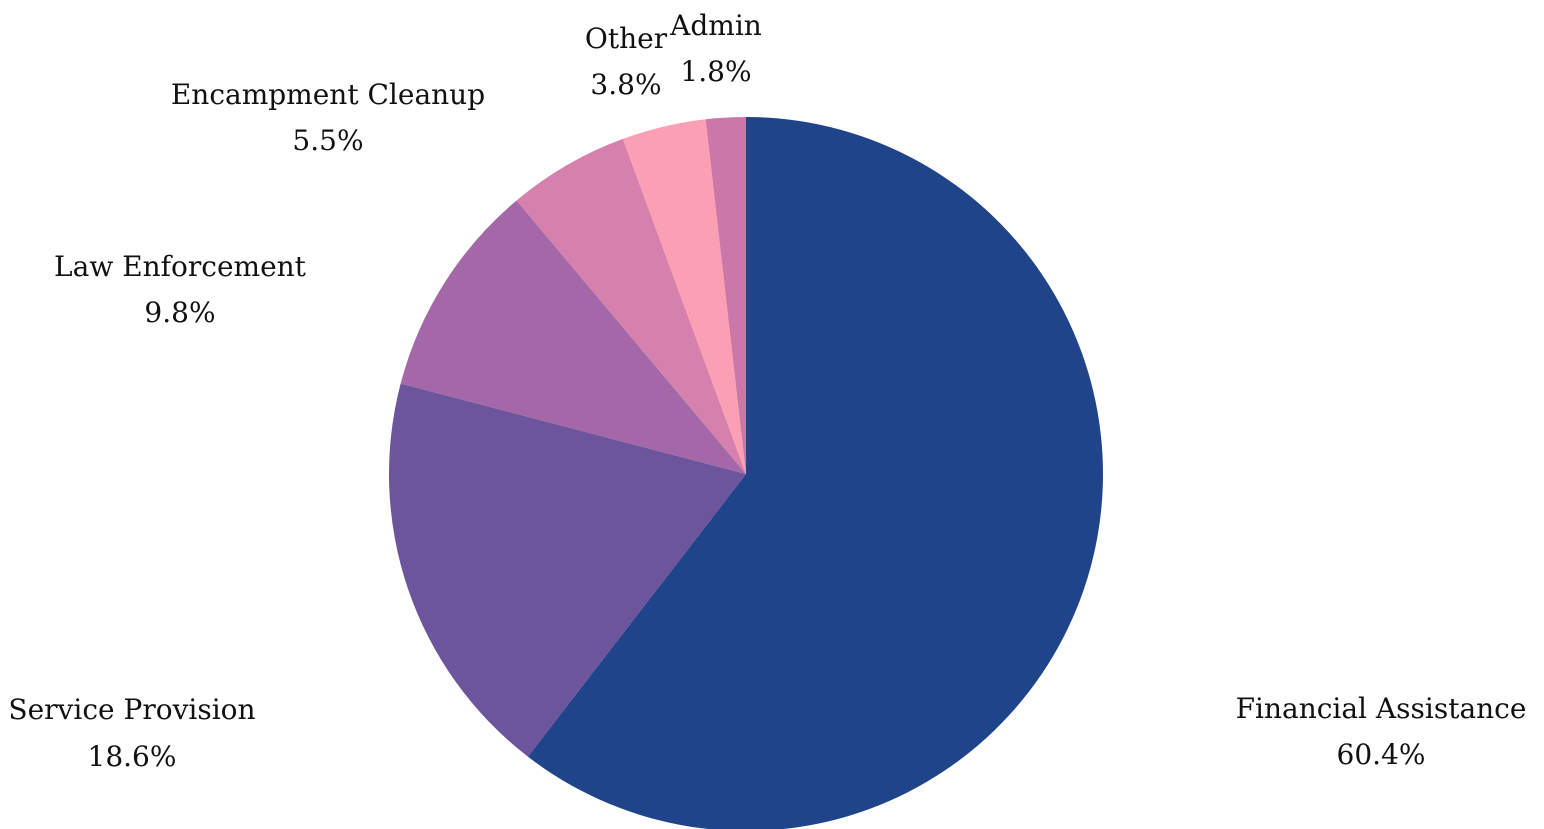  Describe the element at coordinates (1381, 708) in the screenshot. I see `slice-label-financial-assistance: Financial Assistance` at that location.